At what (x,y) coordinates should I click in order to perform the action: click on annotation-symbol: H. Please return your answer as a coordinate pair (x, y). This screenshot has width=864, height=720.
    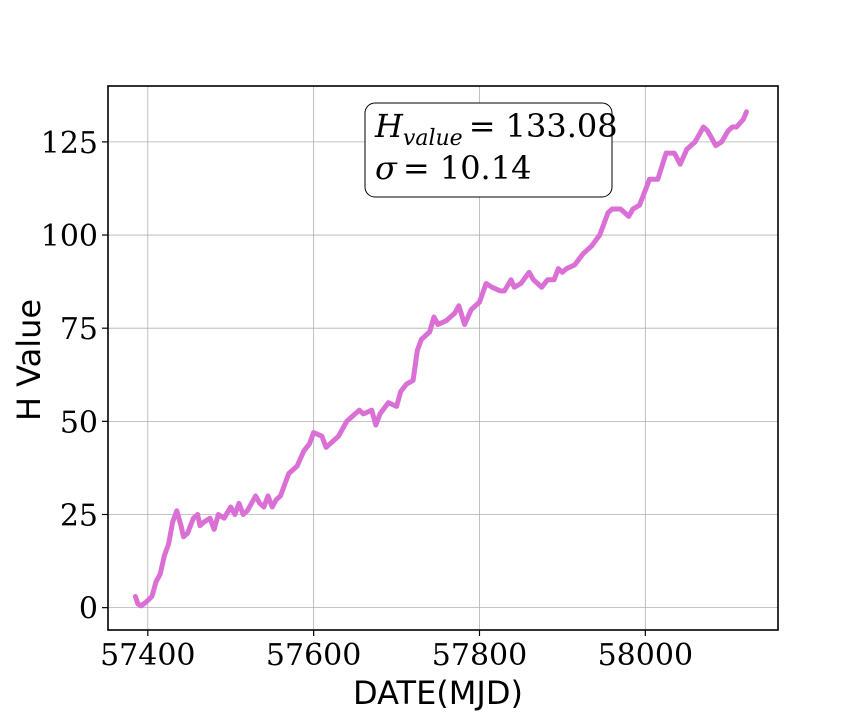
    Looking at the image, I should click on (389, 126).